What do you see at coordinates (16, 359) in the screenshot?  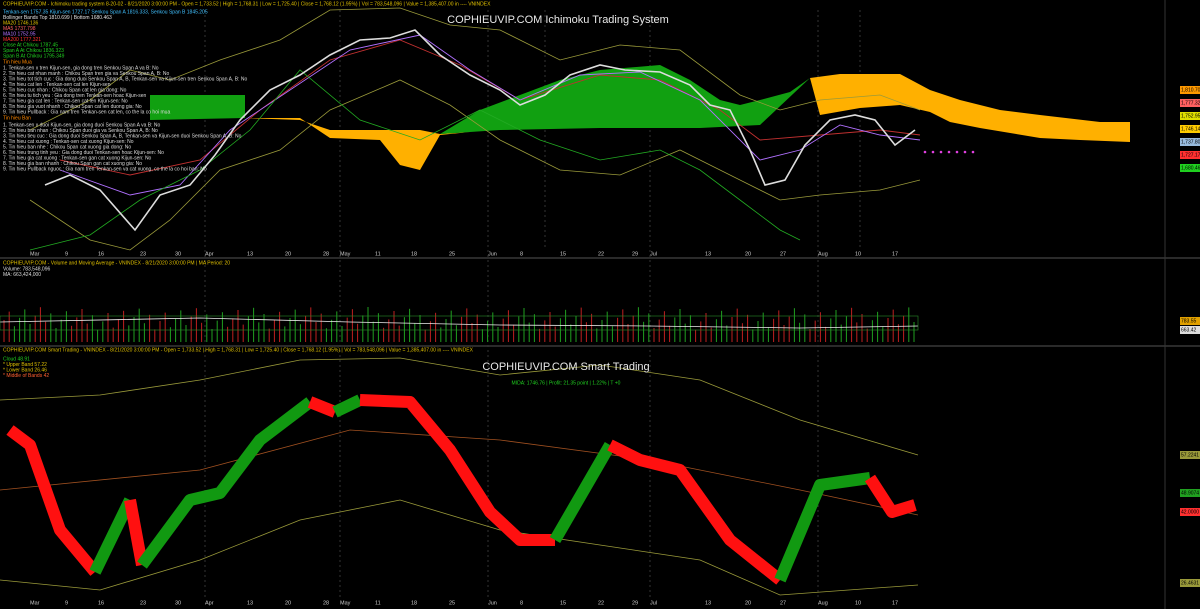 I see `legend-line: Cloud 48.91` at bounding box center [16, 359].